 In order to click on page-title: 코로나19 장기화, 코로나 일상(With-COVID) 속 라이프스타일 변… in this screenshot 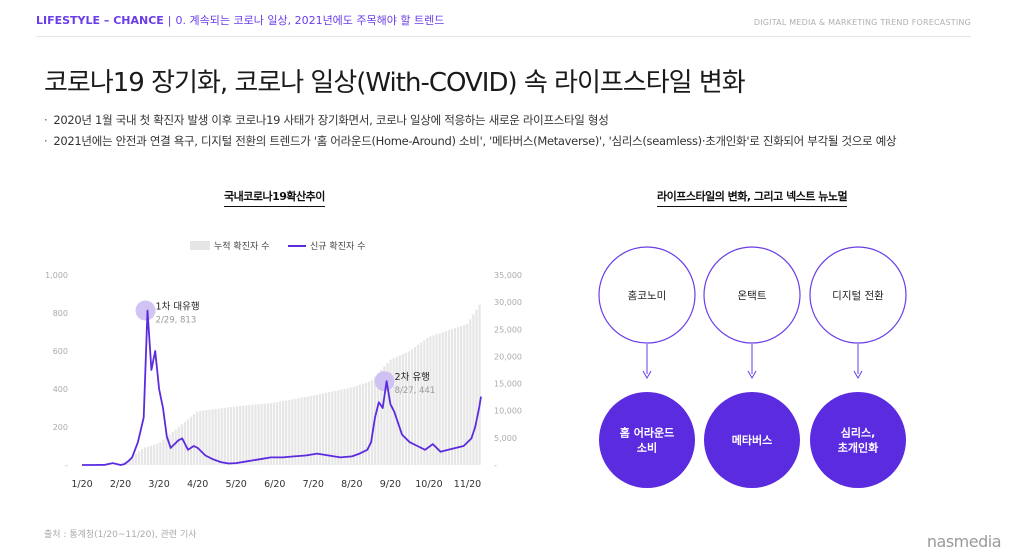, I will do `click(395, 83)`.